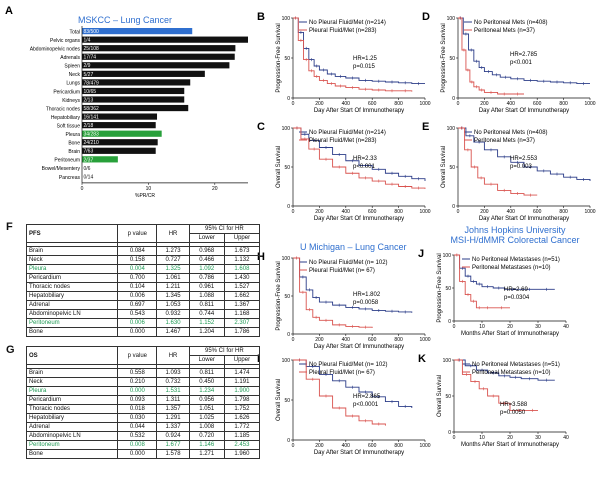 The height and width of the screenshot is (478, 600). What do you see at coordinates (206, 409) in the screenshot?
I see `table-cell: 1.051` at bounding box center [206, 409].